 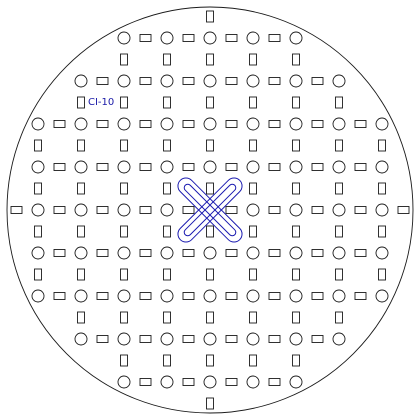 I want to click on selected-cross-element, so click(x=210, y=210).